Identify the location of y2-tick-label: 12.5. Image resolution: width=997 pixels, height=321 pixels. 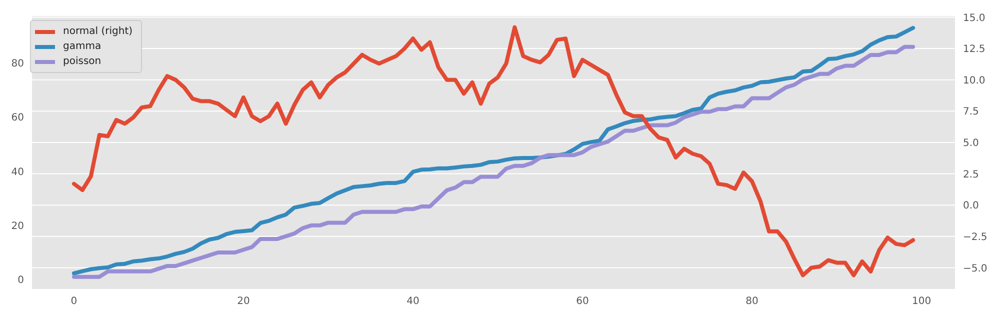
(974, 50).